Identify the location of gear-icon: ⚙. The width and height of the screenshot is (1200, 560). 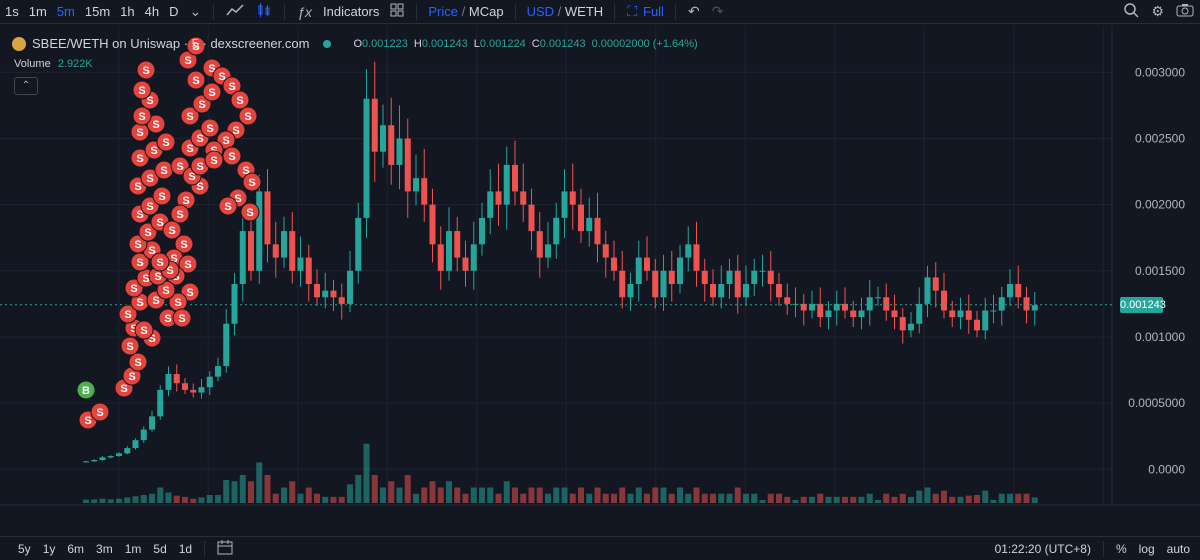
(1157, 11).